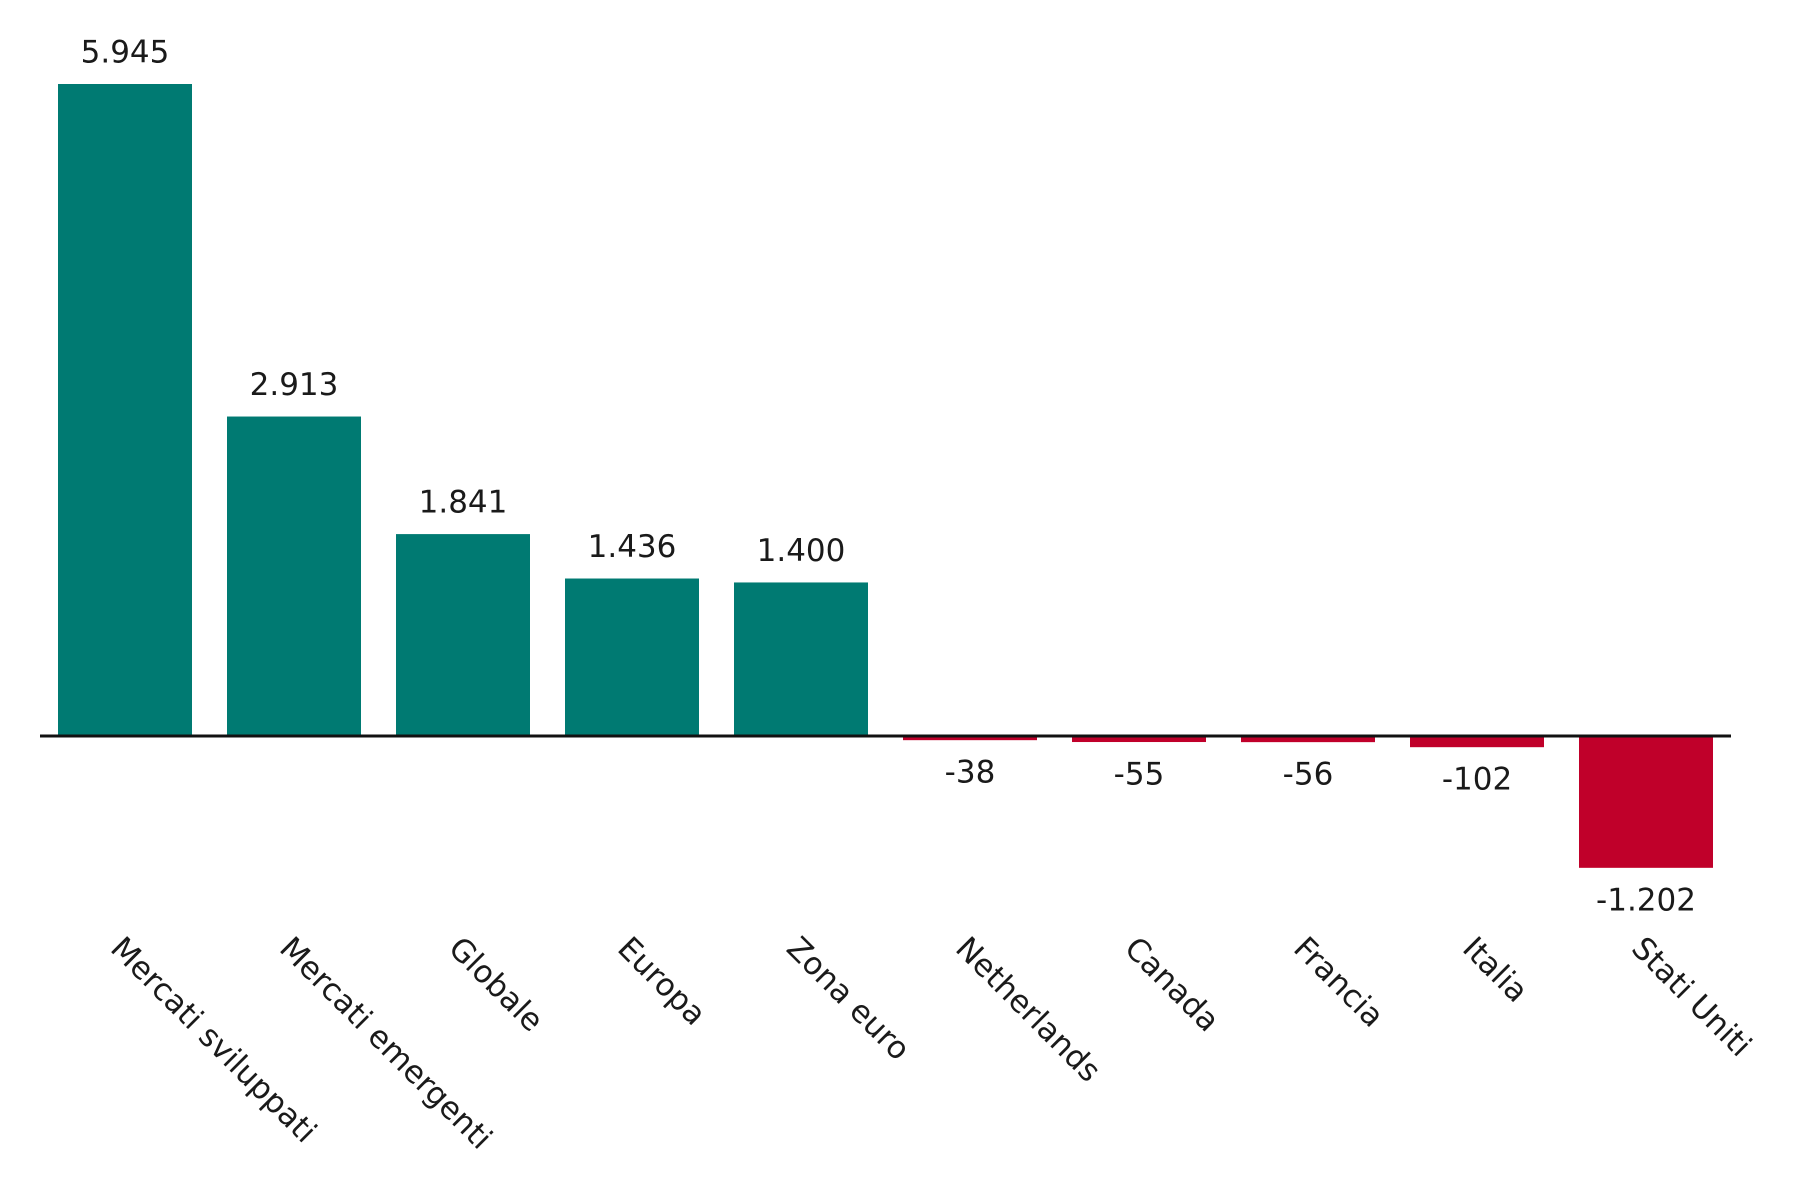  I want to click on value-label: -1.202, so click(1646, 900).